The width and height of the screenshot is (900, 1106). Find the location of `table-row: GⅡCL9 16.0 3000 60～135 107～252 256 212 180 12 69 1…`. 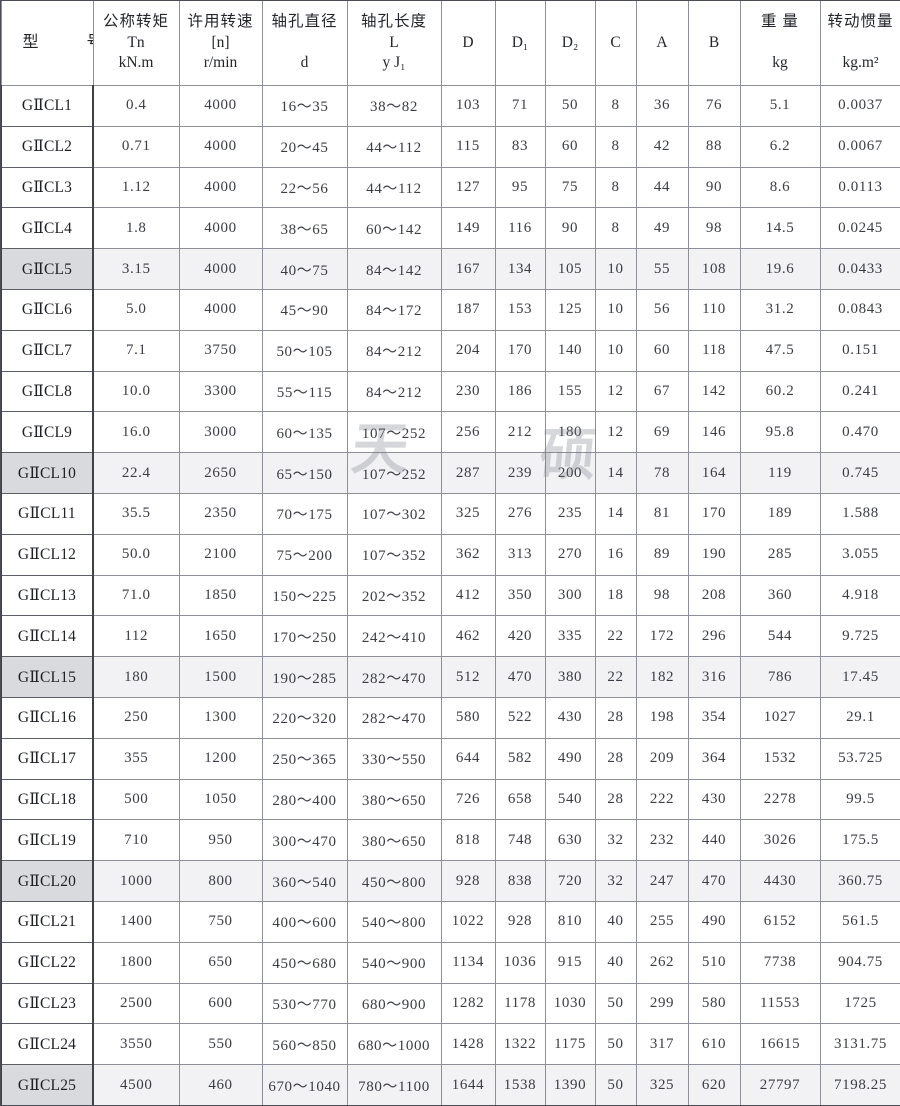

table-row: GⅡCL9 16.0 3000 60～135 107～252 256 212 180 12 69 1… is located at coordinates (450, 432).